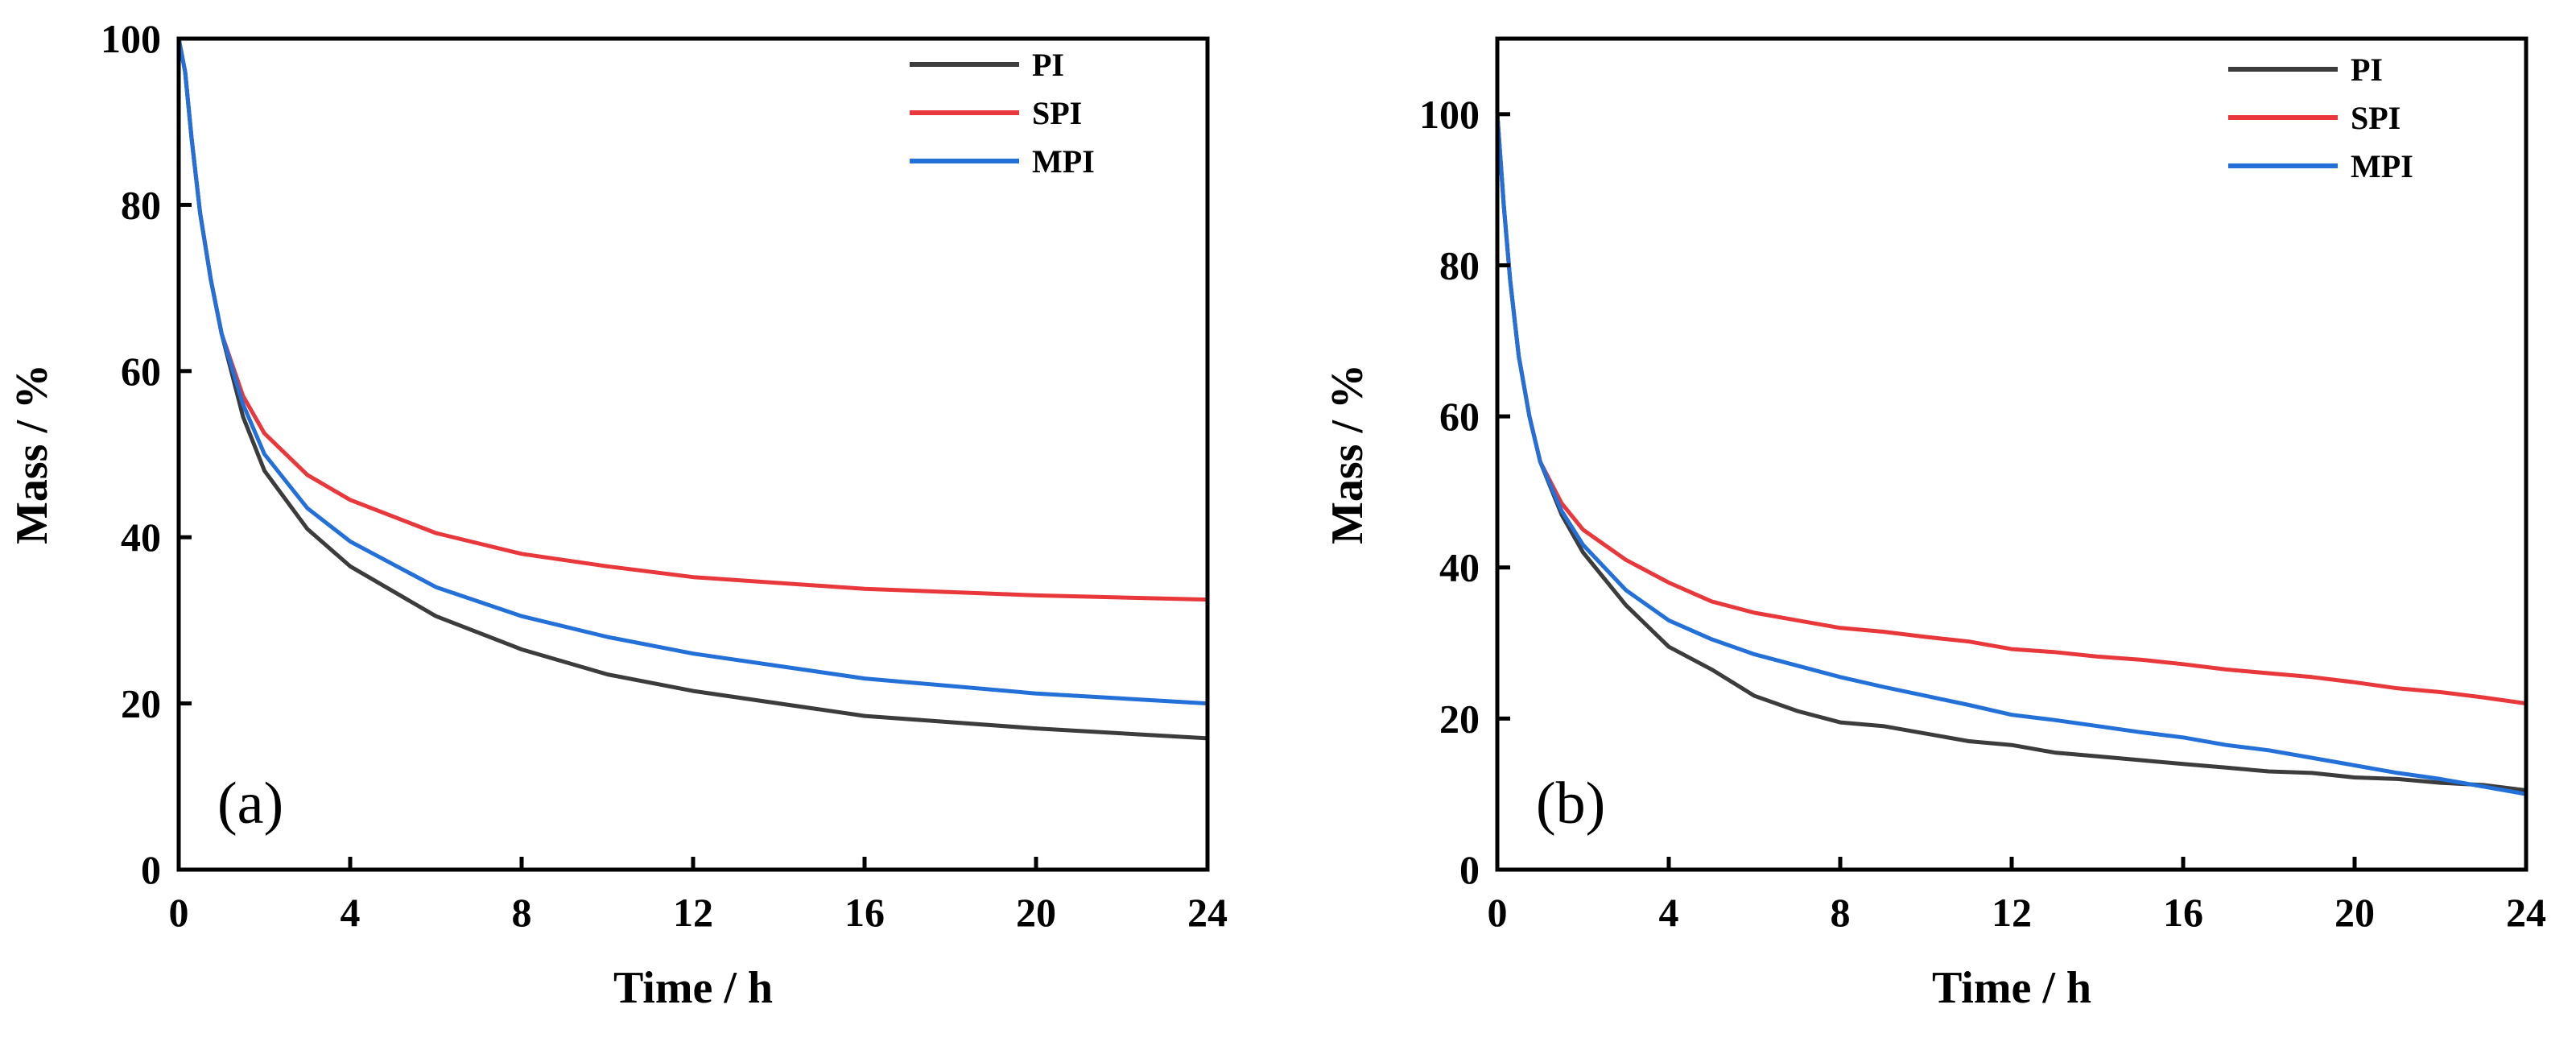  What do you see at coordinates (1841, 913) in the screenshot?
I see `b-x-tick-label: 8` at bounding box center [1841, 913].